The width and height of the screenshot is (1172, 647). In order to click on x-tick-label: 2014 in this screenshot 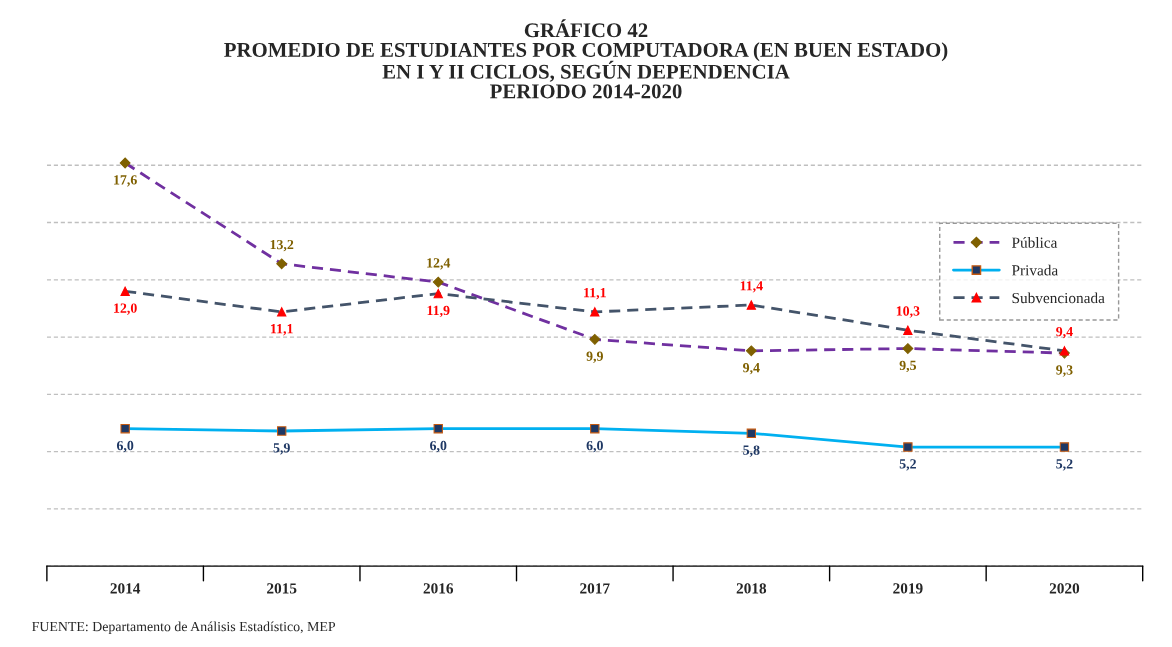, I will do `click(125, 588)`.